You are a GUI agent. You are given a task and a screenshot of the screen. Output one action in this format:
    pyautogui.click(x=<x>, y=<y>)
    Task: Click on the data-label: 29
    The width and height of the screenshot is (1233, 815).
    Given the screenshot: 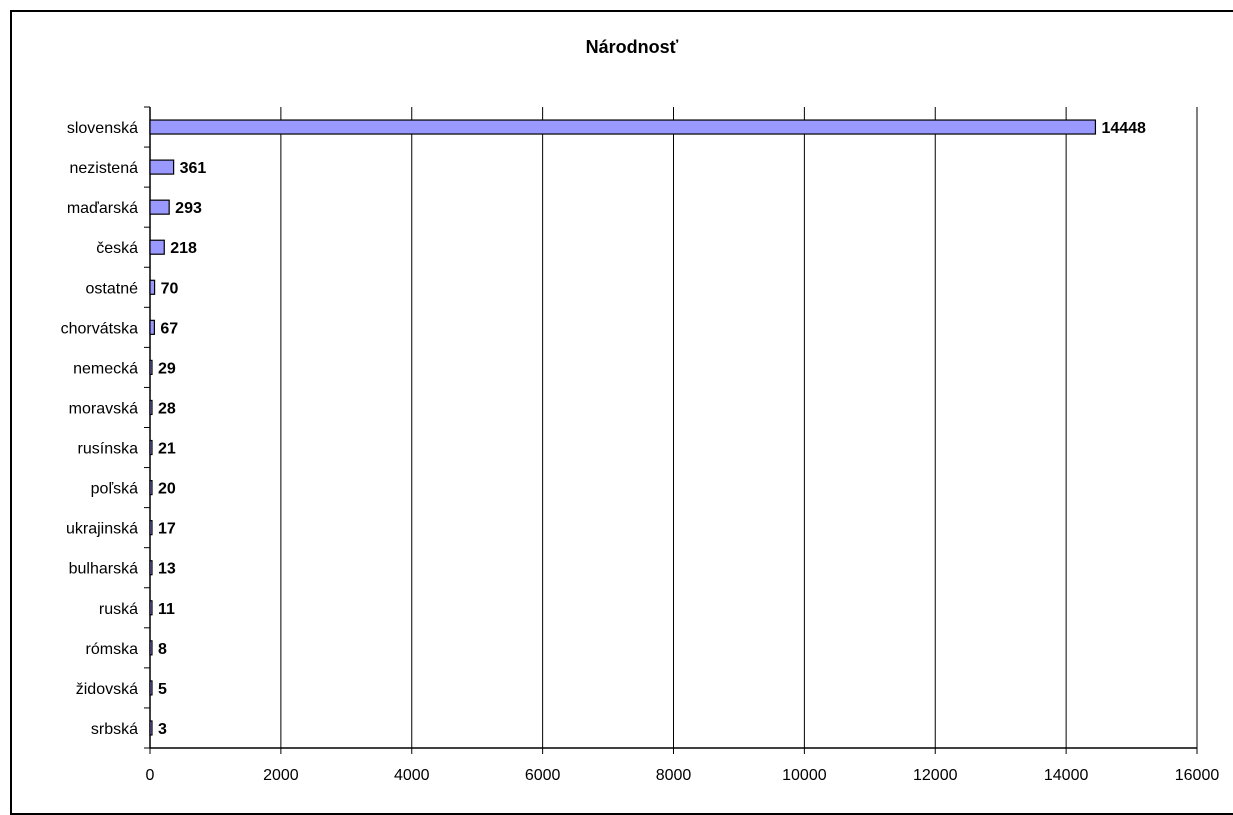 What is the action you would take?
    pyautogui.click(x=167, y=368)
    